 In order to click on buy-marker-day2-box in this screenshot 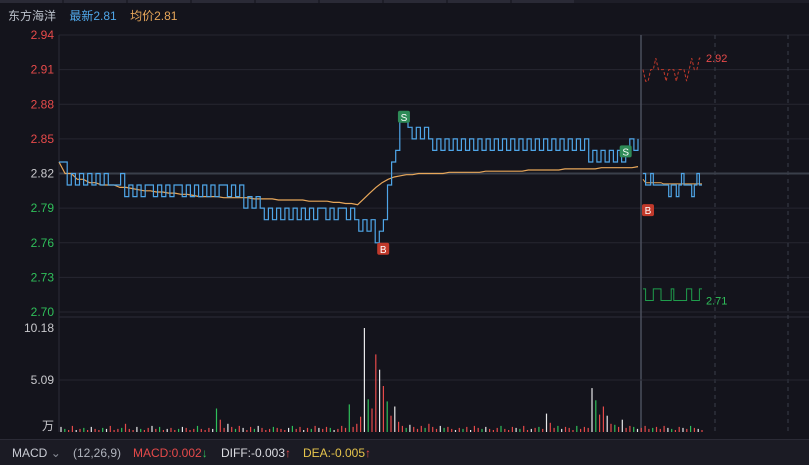, I will do `click(648, 210)`.